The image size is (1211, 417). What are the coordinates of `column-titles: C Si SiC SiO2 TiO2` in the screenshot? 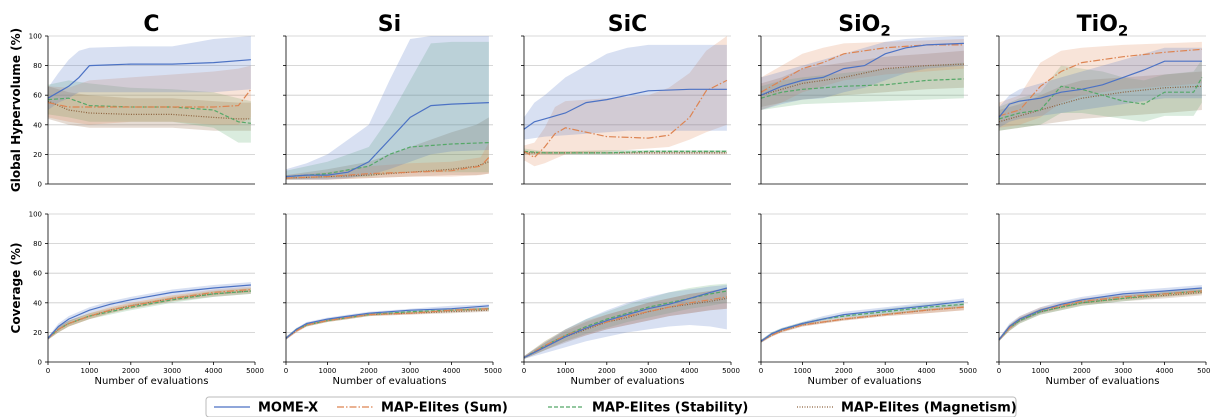 It's located at (635, 26).